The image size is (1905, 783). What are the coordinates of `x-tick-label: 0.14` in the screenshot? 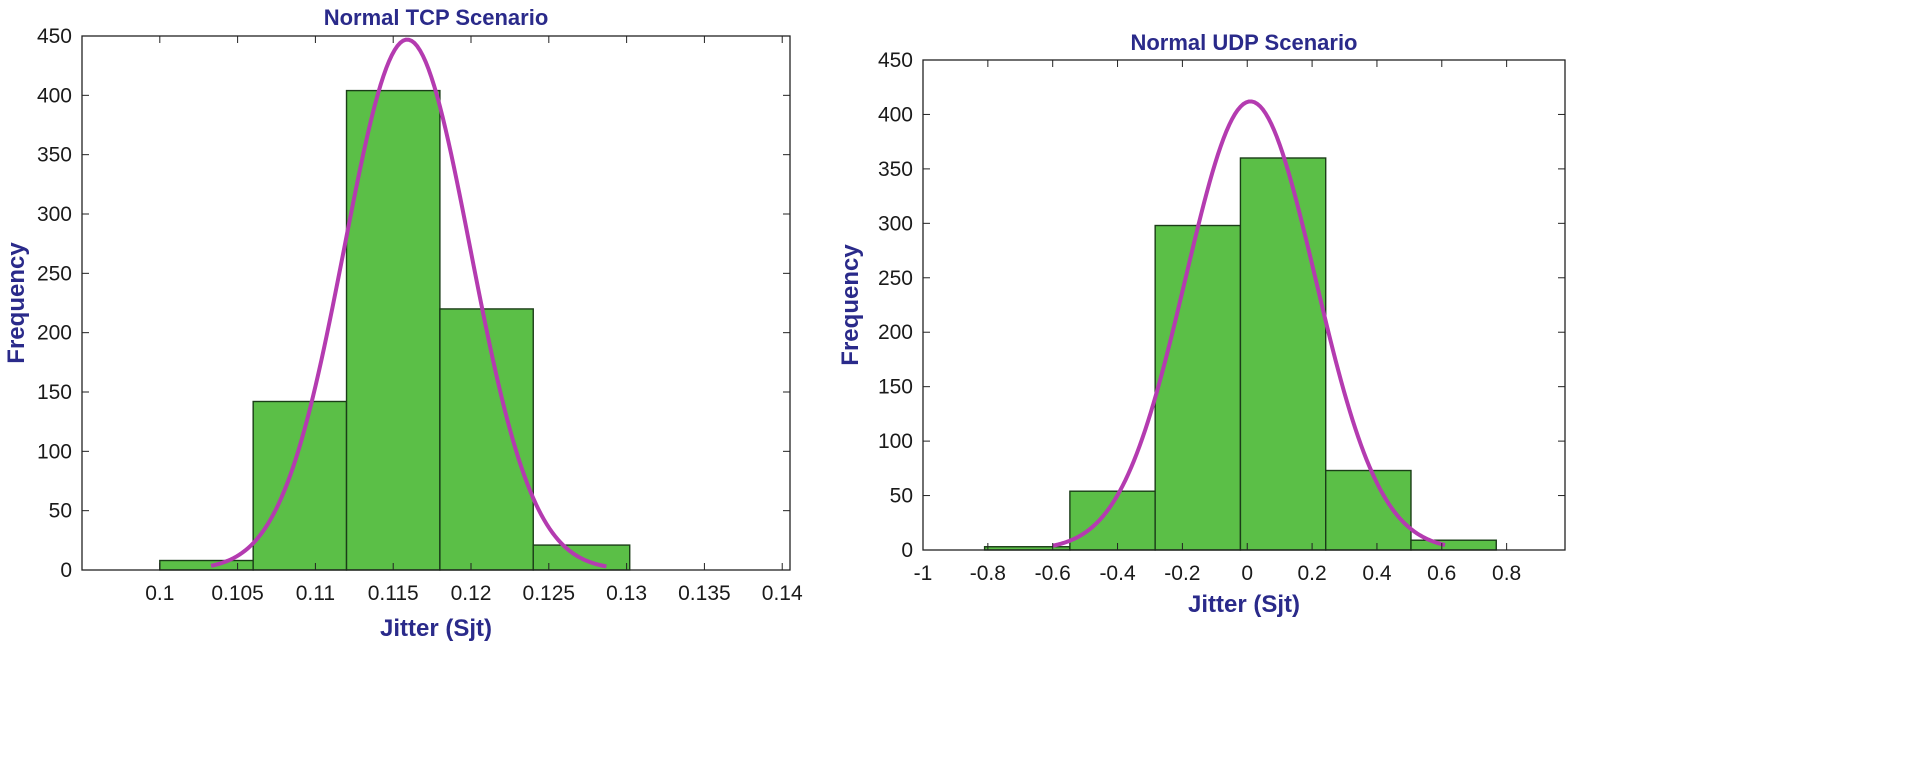 It's located at (782, 593).